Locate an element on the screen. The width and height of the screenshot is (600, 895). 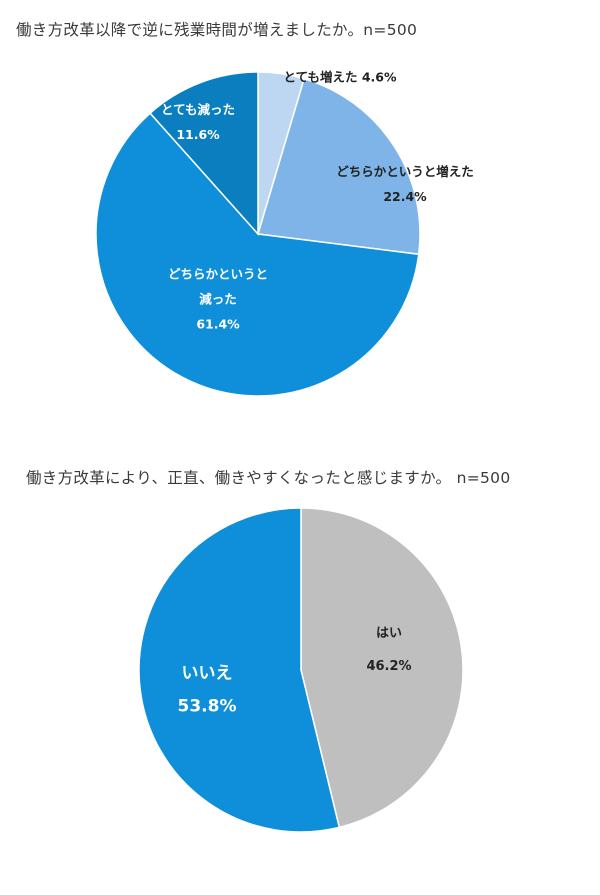
slice-label-はい: はい is located at coordinates (389, 633).